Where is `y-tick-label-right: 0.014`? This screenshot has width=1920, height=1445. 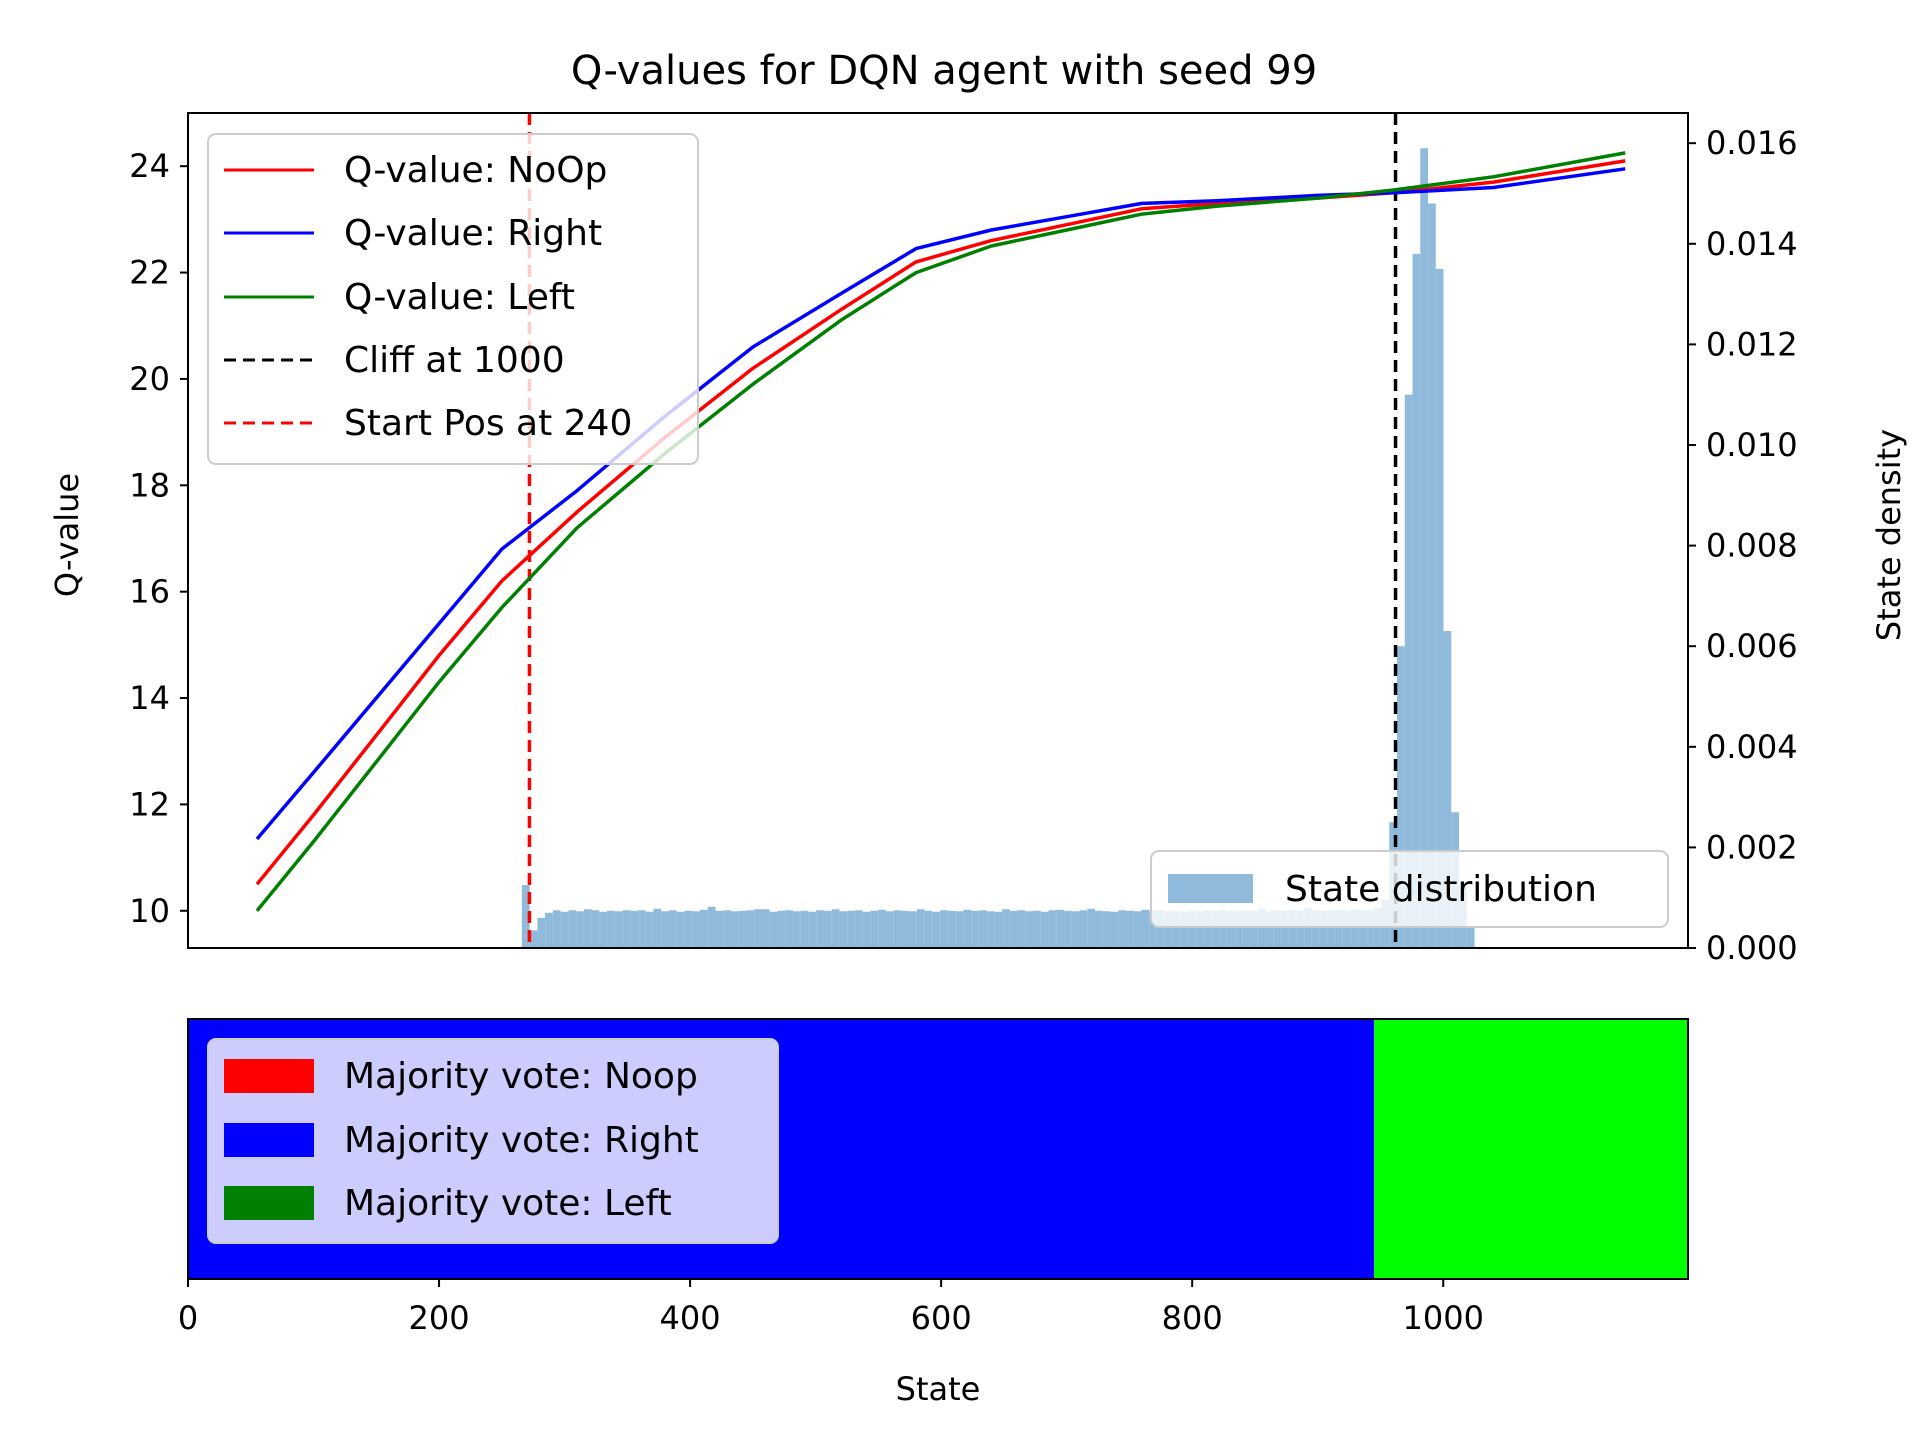
y-tick-label-right: 0.014 is located at coordinates (1752, 244).